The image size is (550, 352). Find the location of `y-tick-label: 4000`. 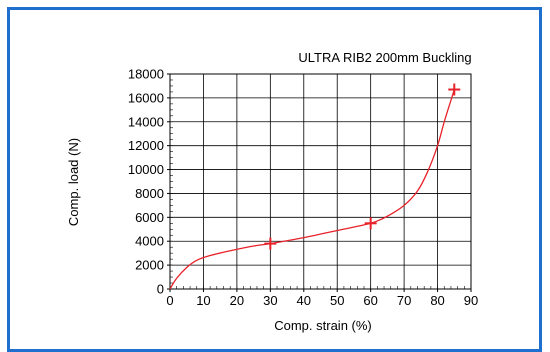

y-tick-label: 4000 is located at coordinates (149, 241).